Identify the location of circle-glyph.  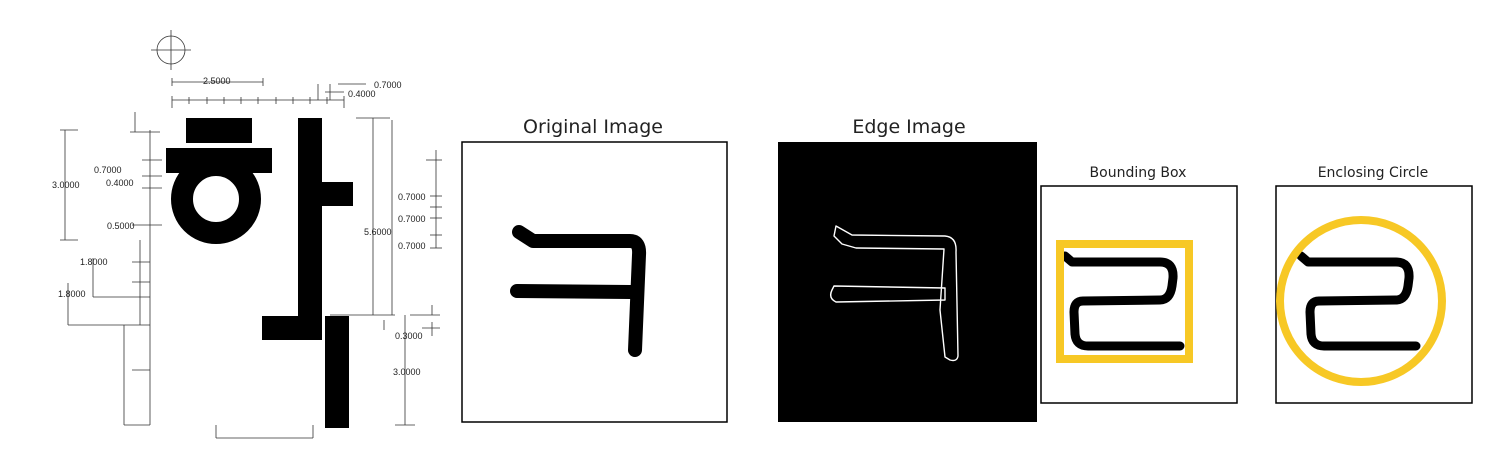
(1358, 301).